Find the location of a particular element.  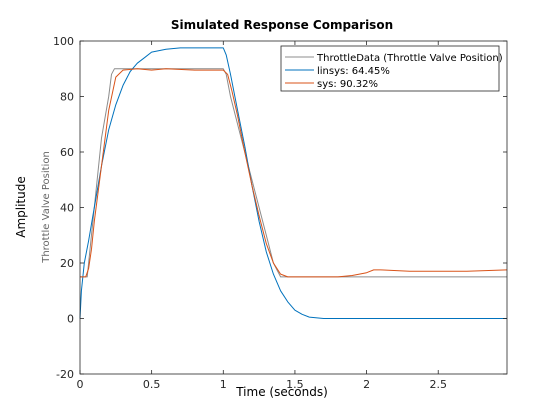

x-tick-label: 2.5 is located at coordinates (438, 384).